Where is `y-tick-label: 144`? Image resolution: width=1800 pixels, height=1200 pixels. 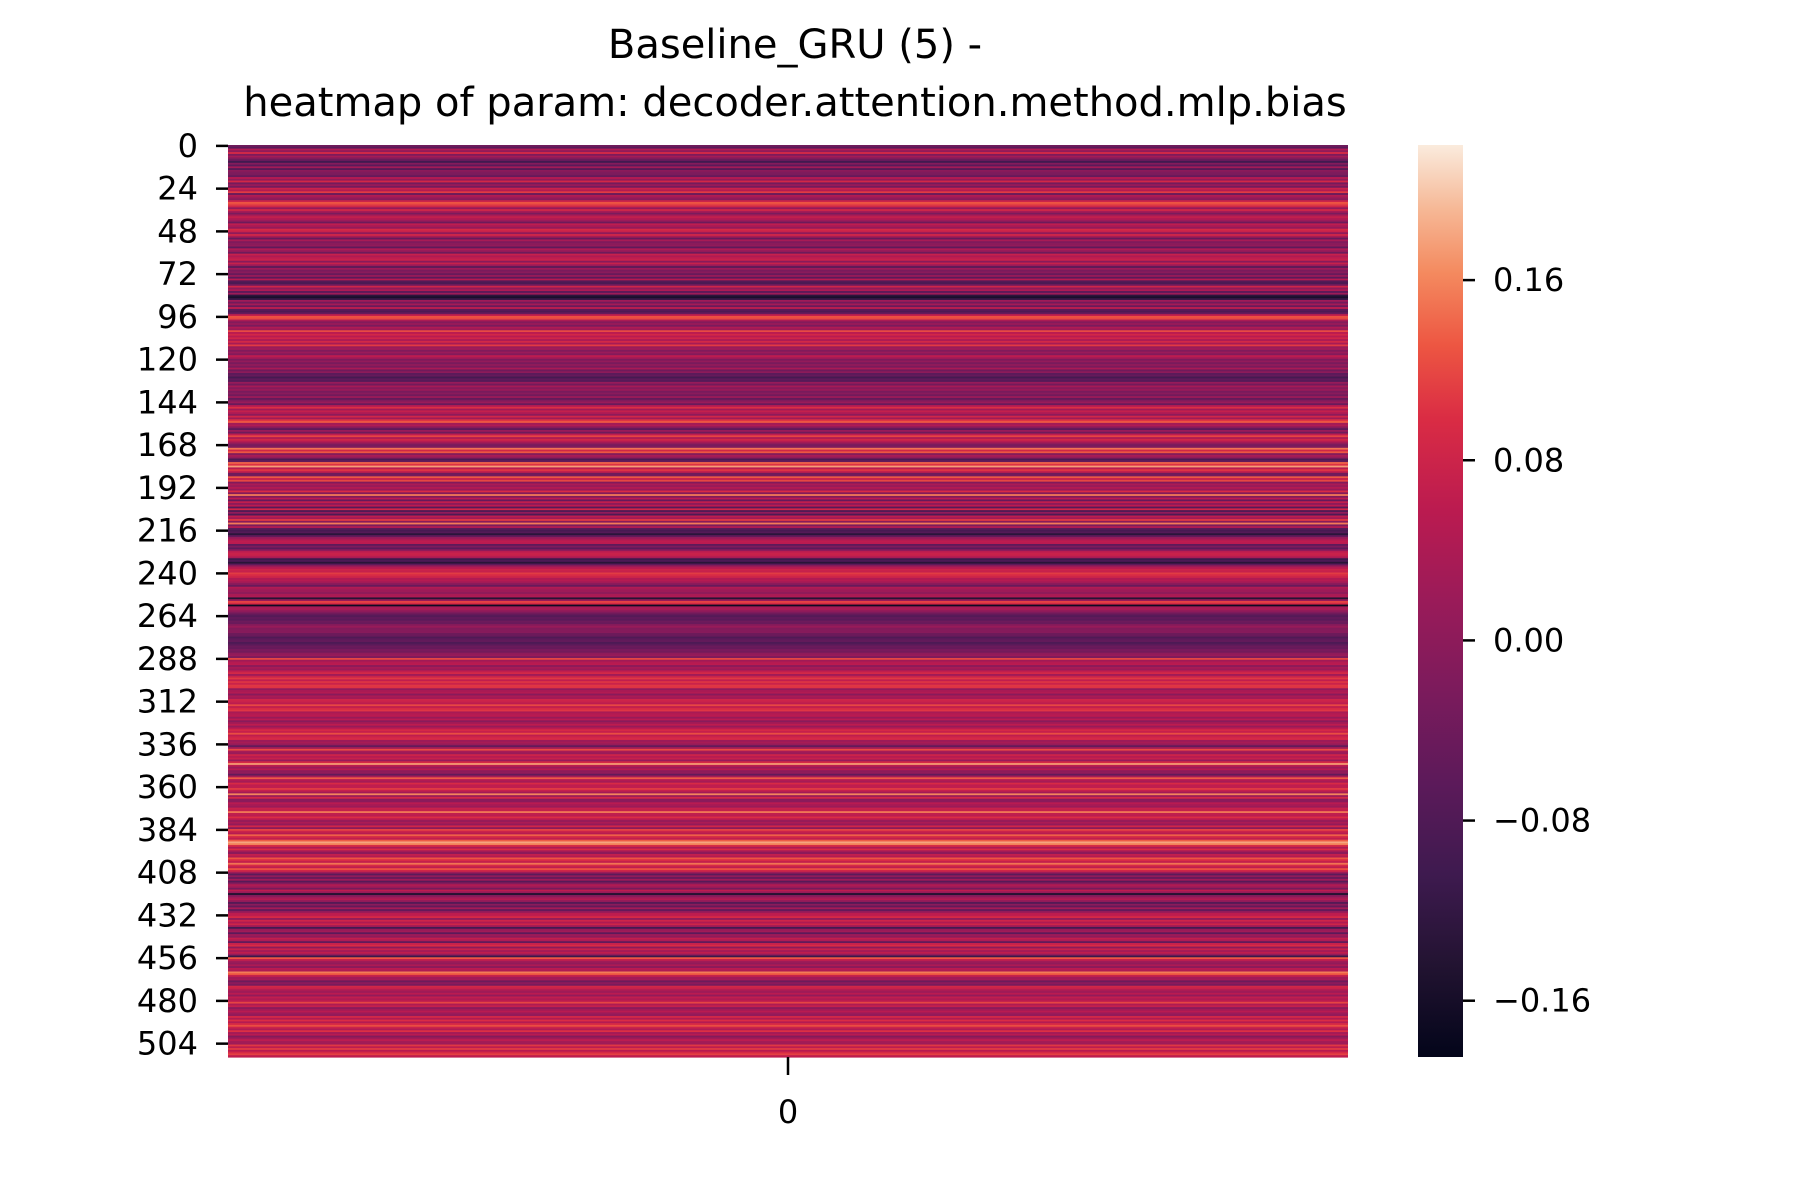 y-tick-label: 144 is located at coordinates (167, 402).